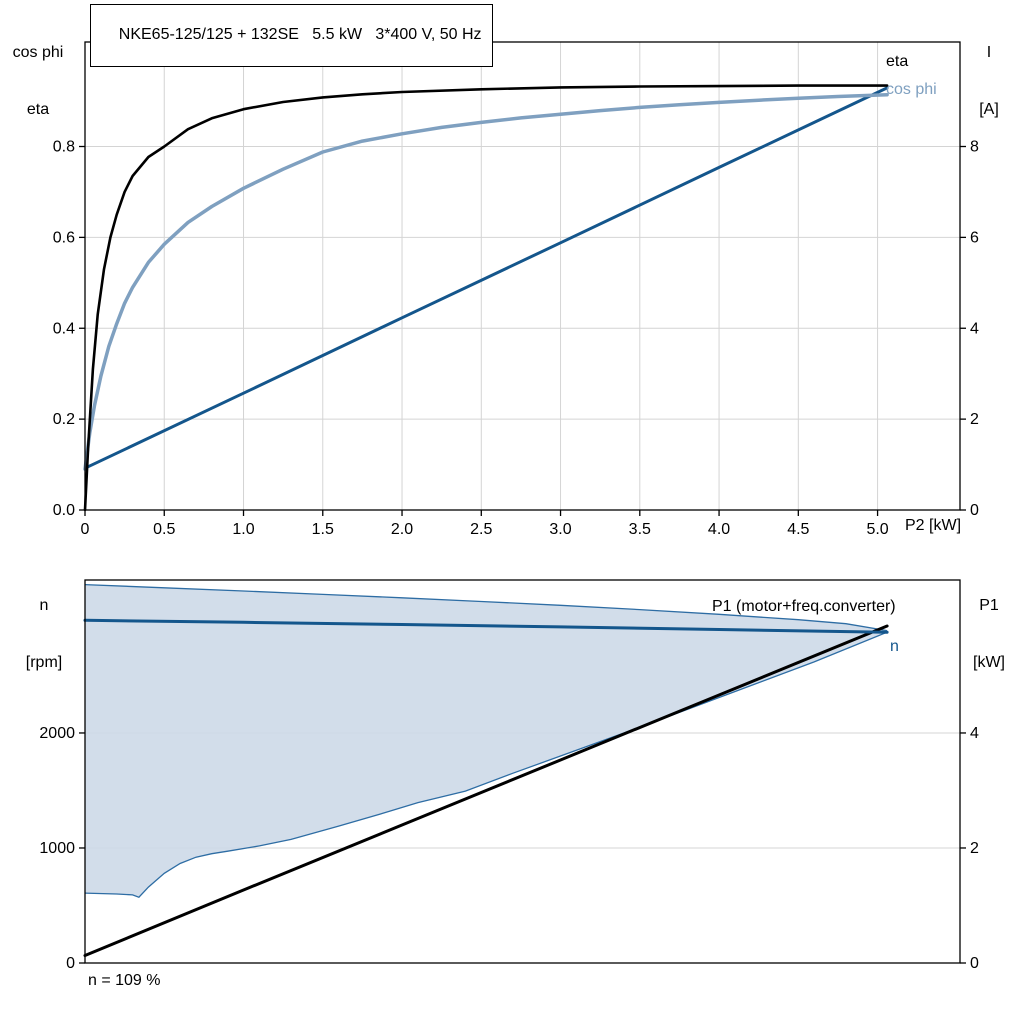 The image size is (1024, 1024). What do you see at coordinates (57, 848) in the screenshot?
I see `svg-text: 1000` at bounding box center [57, 848].